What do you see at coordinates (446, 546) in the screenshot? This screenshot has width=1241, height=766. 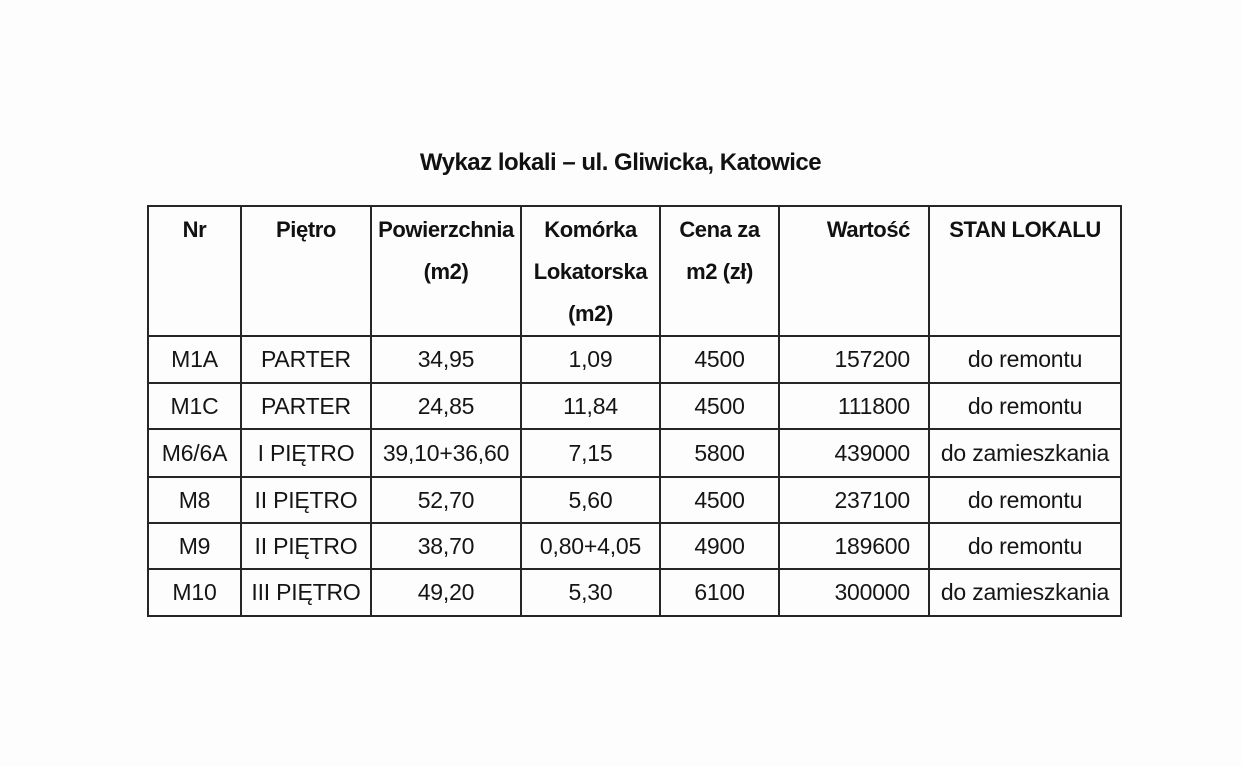 I see `cell-powierzchnia: 38,70` at bounding box center [446, 546].